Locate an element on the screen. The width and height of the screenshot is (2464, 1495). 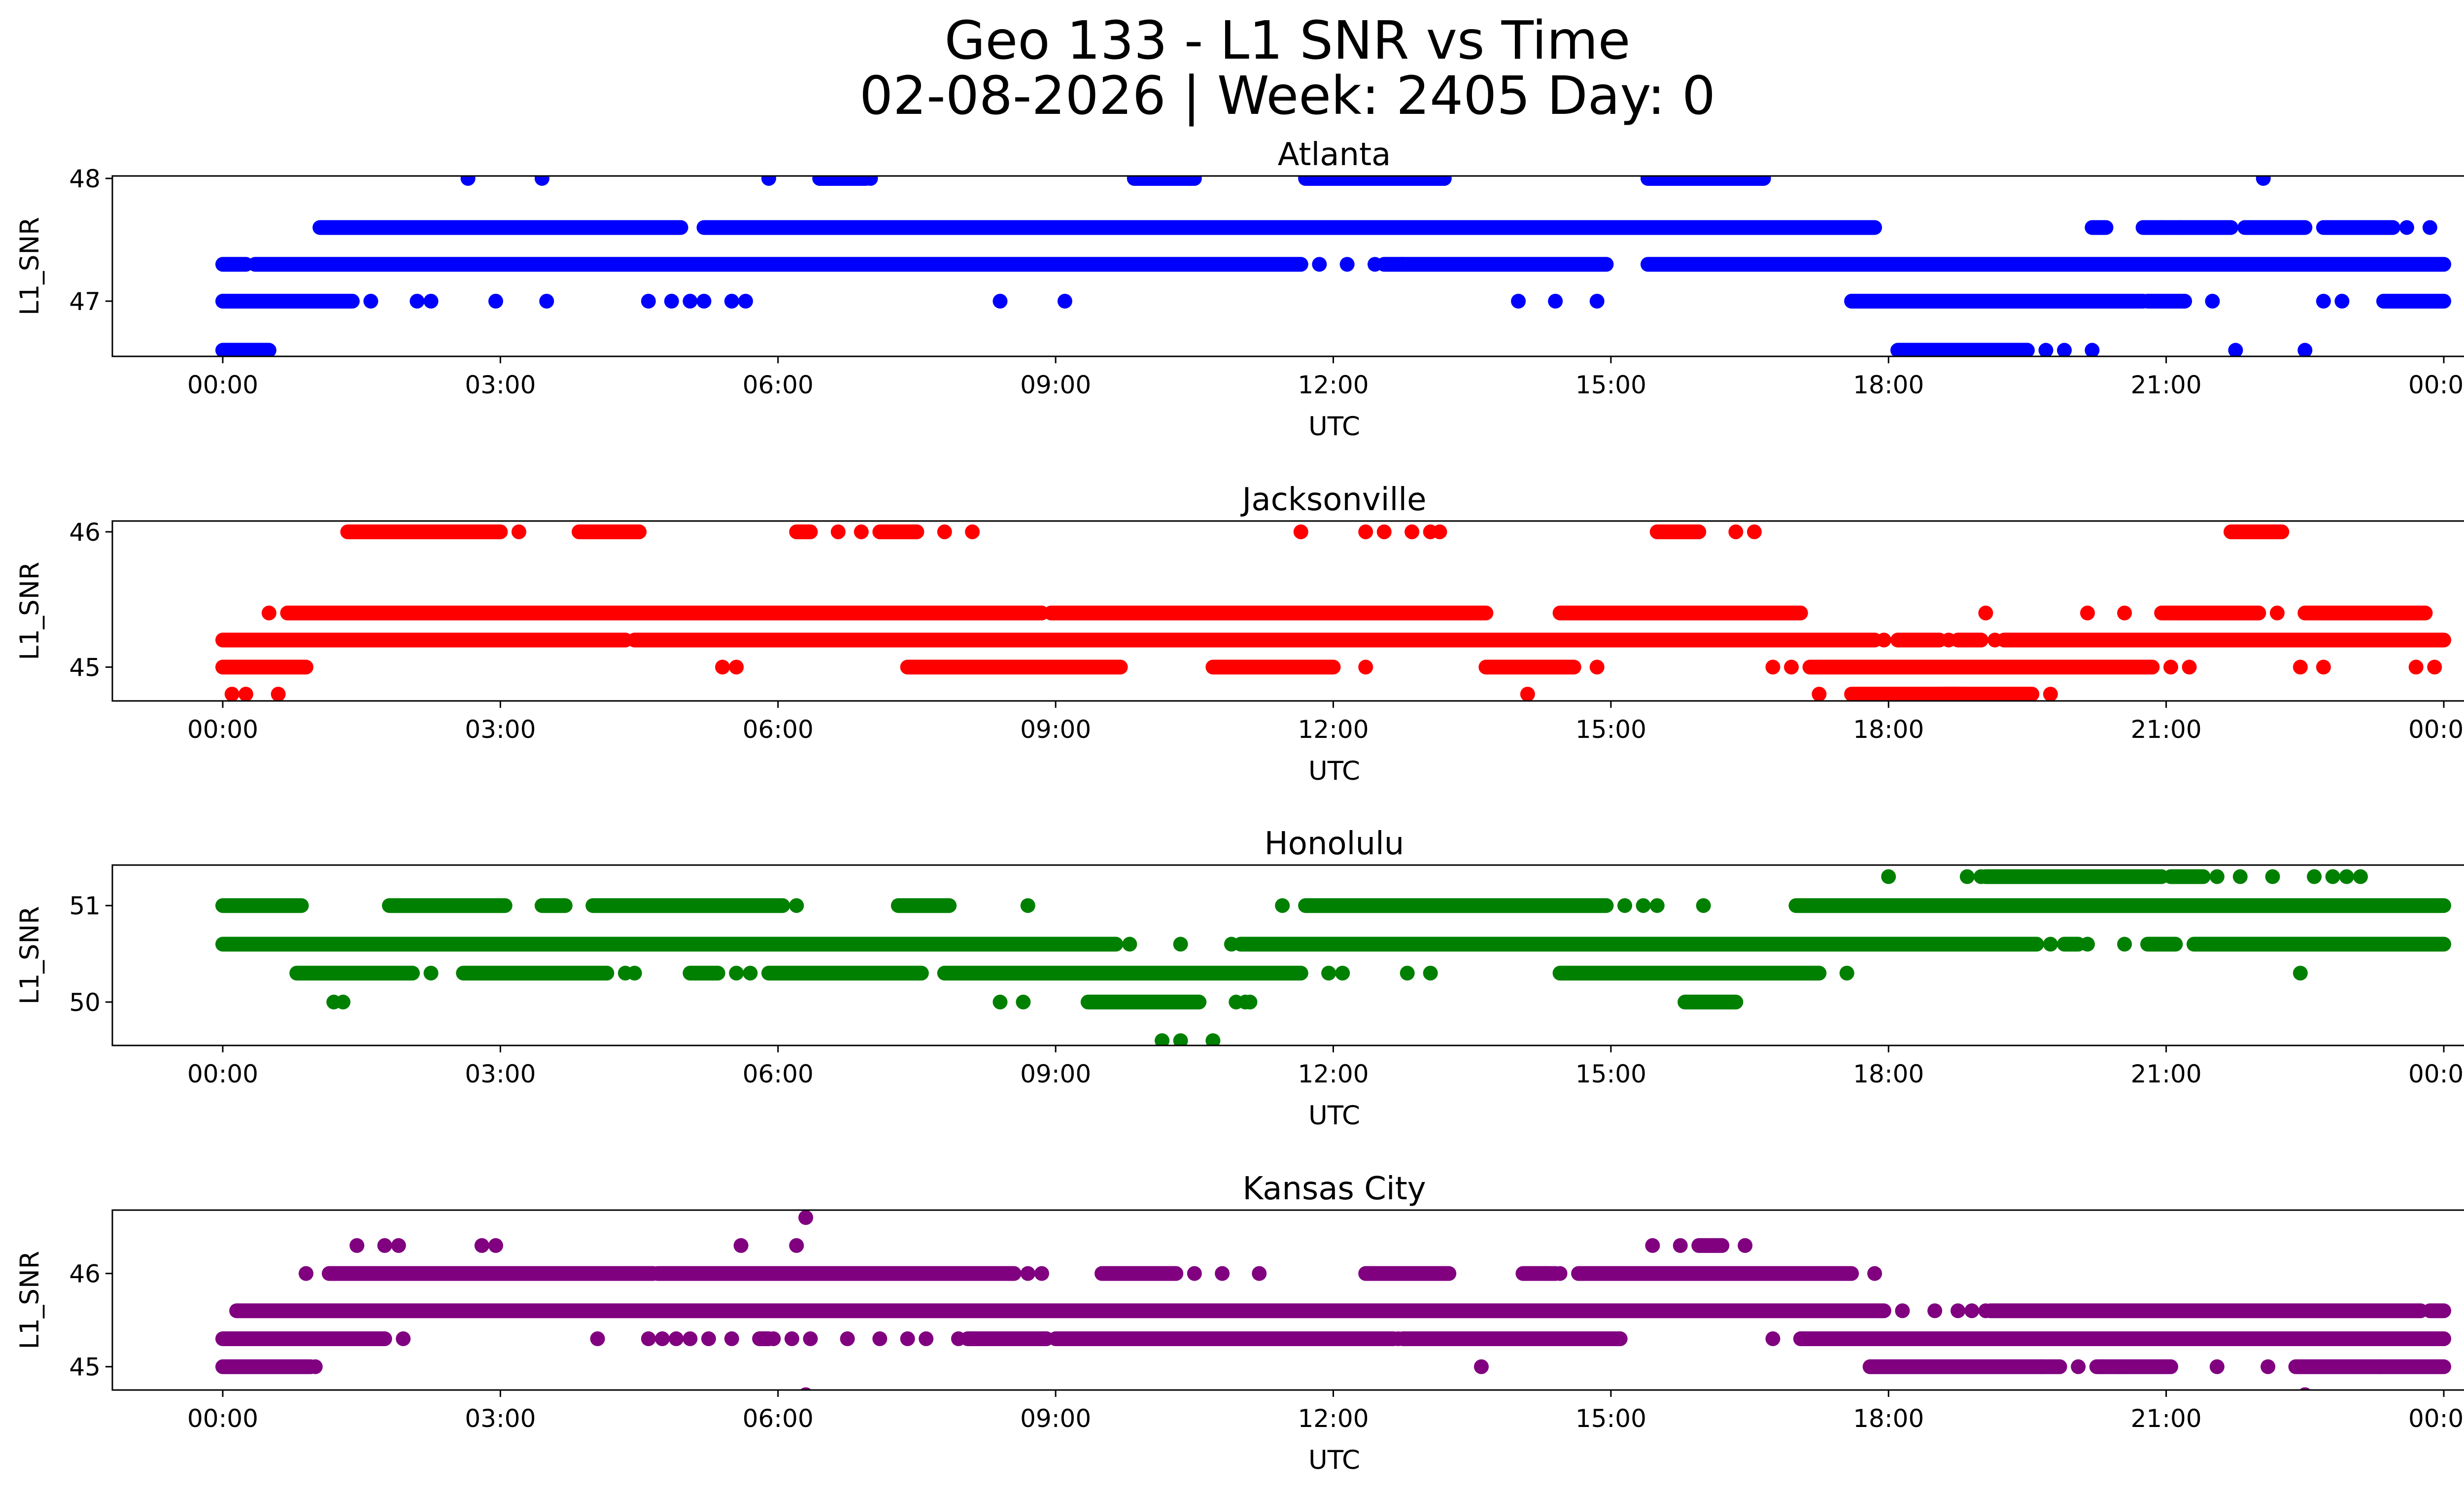
y-tick-label: 51 is located at coordinates (85, 906).